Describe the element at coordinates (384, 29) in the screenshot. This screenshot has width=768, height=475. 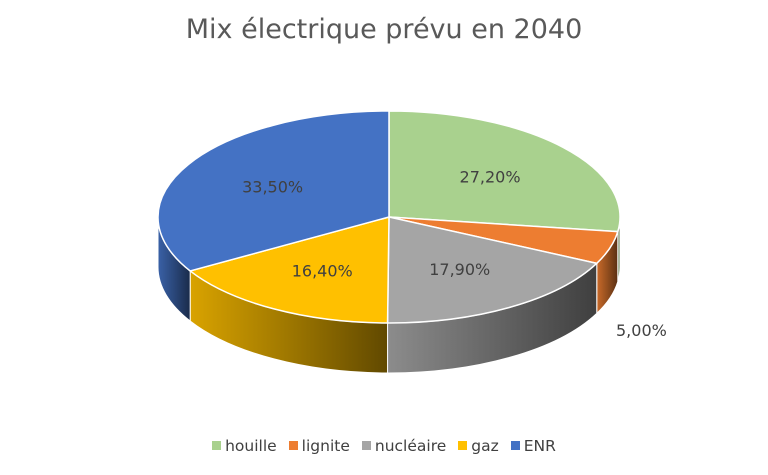
I see `chart-title: Mix électrique prévu en 2040` at that location.